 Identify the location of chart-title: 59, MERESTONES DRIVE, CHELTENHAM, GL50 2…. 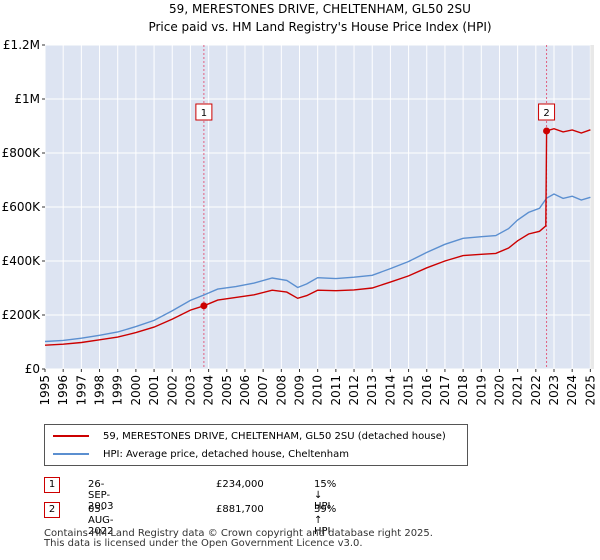
(320, 9).